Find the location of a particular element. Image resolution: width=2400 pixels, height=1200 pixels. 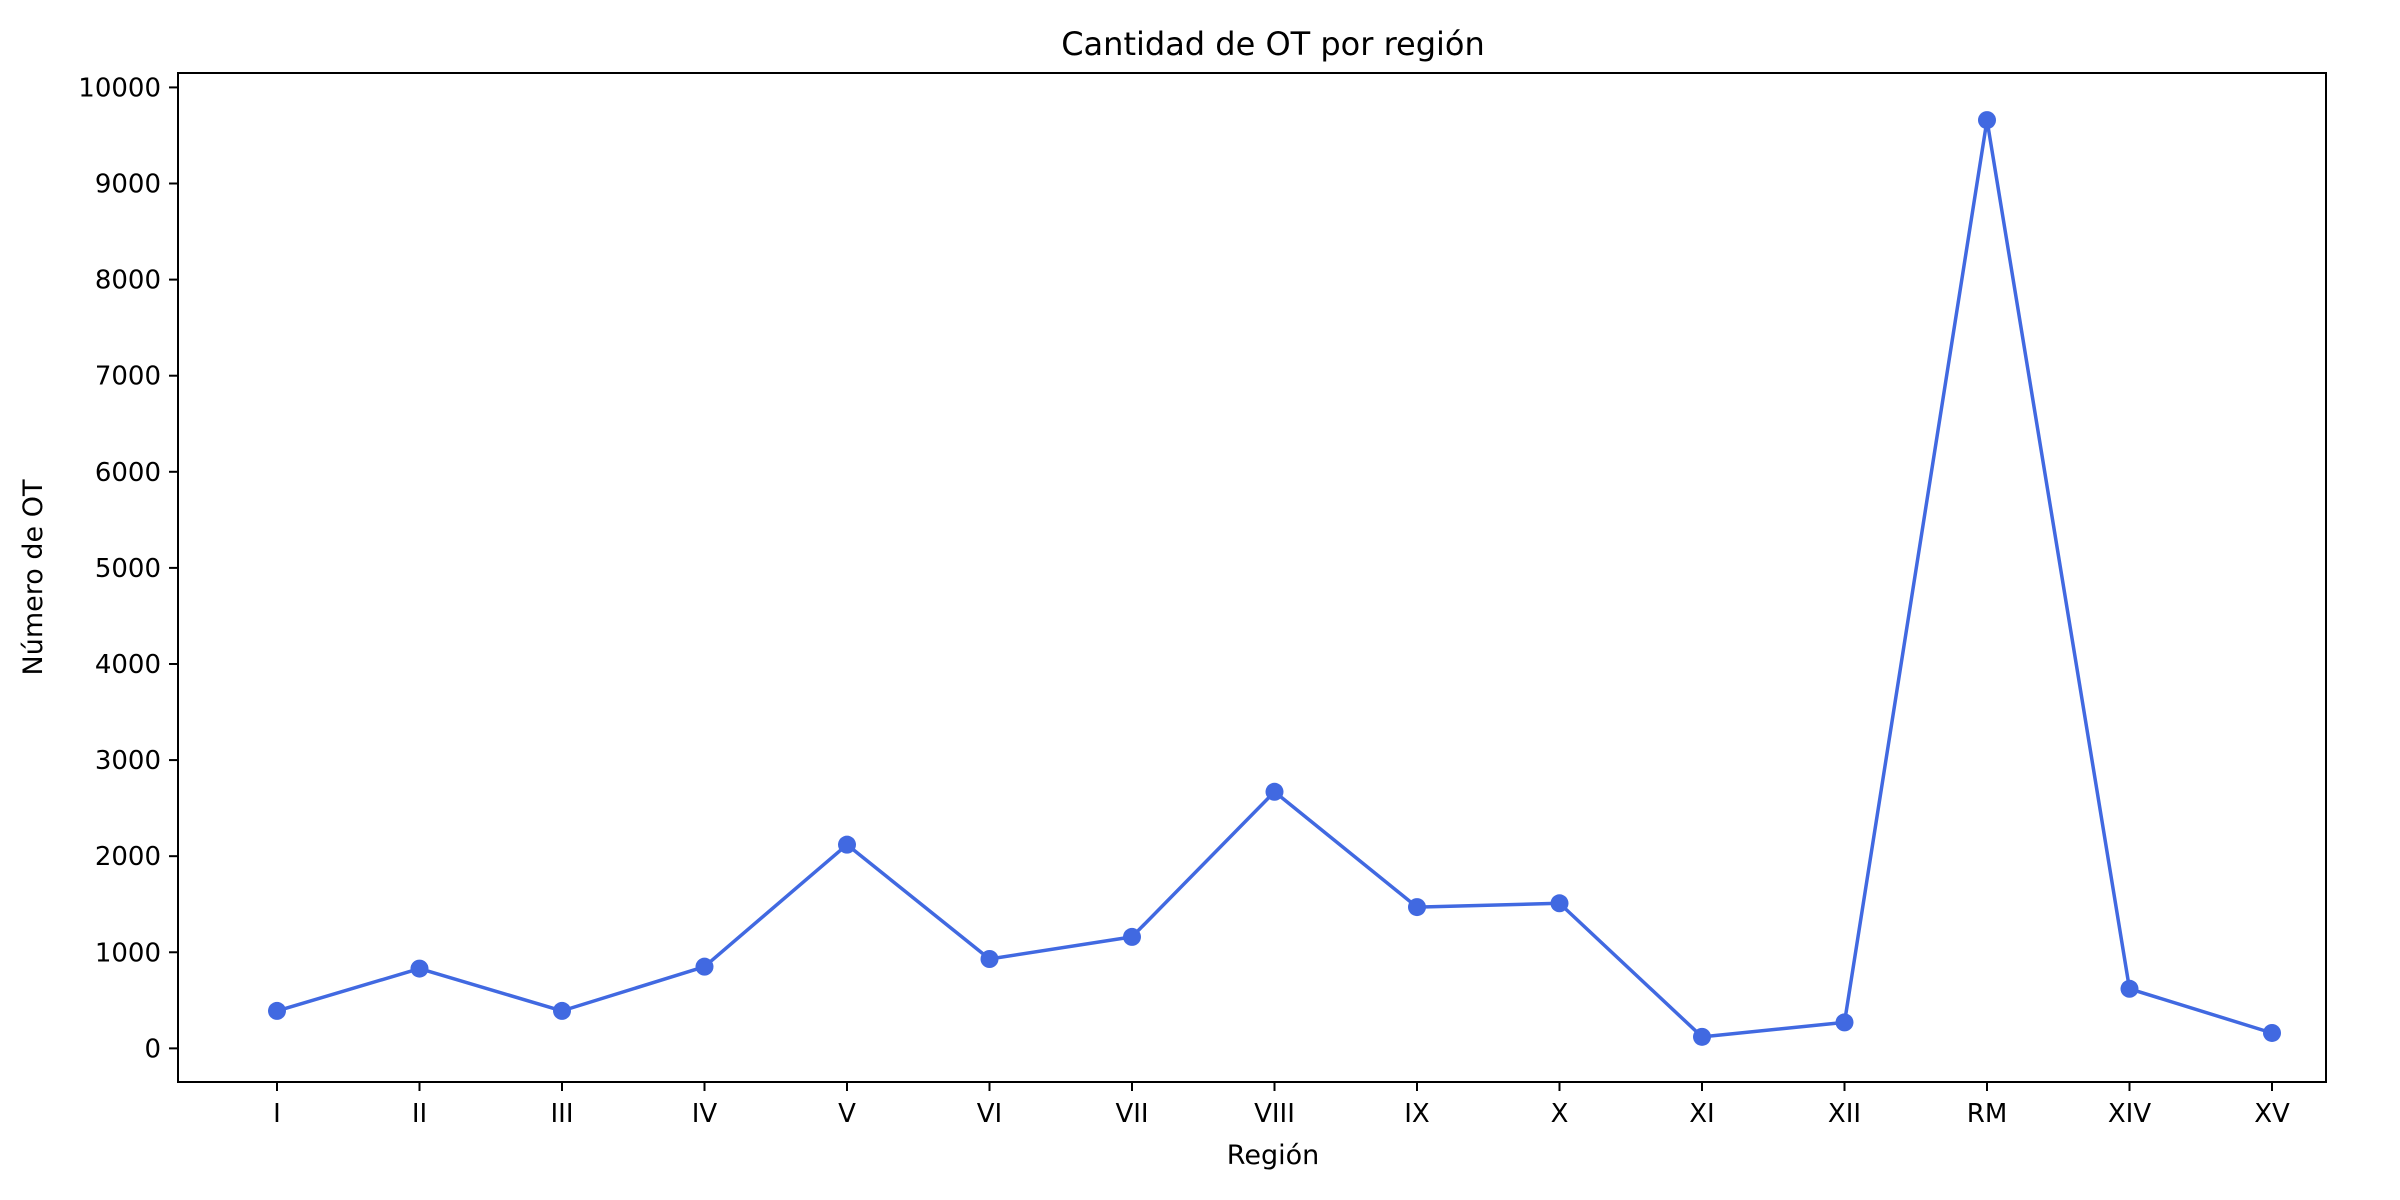

y-tick-label: 6000 is located at coordinates (128, 473).